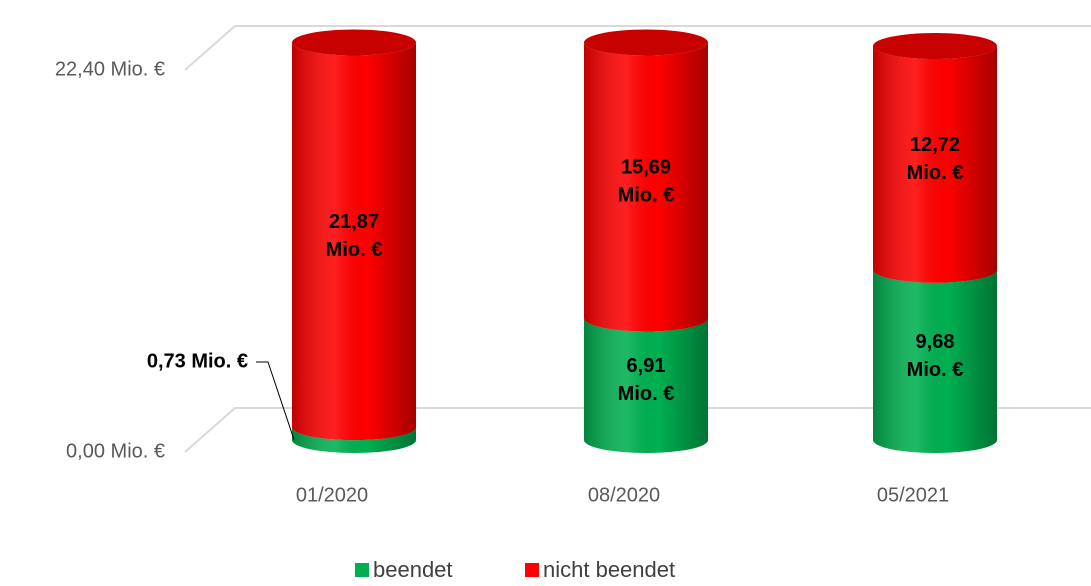  What do you see at coordinates (935, 356) in the screenshot?
I see `value-label: 9,68 Mio. €` at bounding box center [935, 356].